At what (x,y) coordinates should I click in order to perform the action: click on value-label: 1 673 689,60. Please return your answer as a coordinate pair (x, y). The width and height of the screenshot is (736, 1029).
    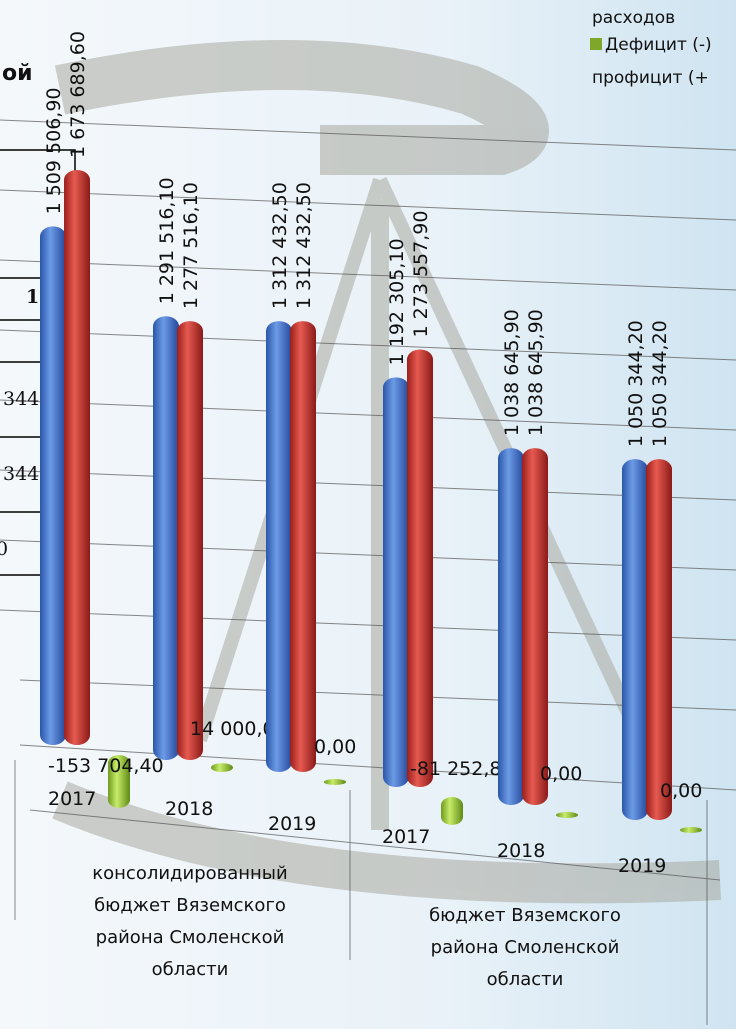
    Looking at the image, I should click on (78, 94).